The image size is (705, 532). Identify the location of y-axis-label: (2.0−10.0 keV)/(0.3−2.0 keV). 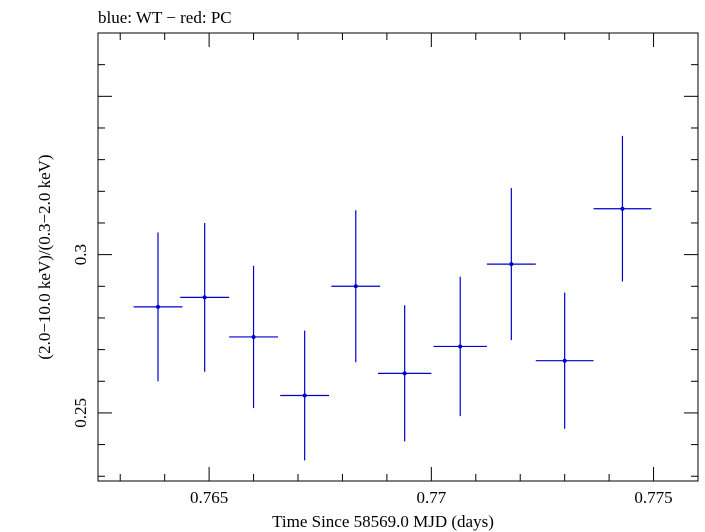
(44, 256).